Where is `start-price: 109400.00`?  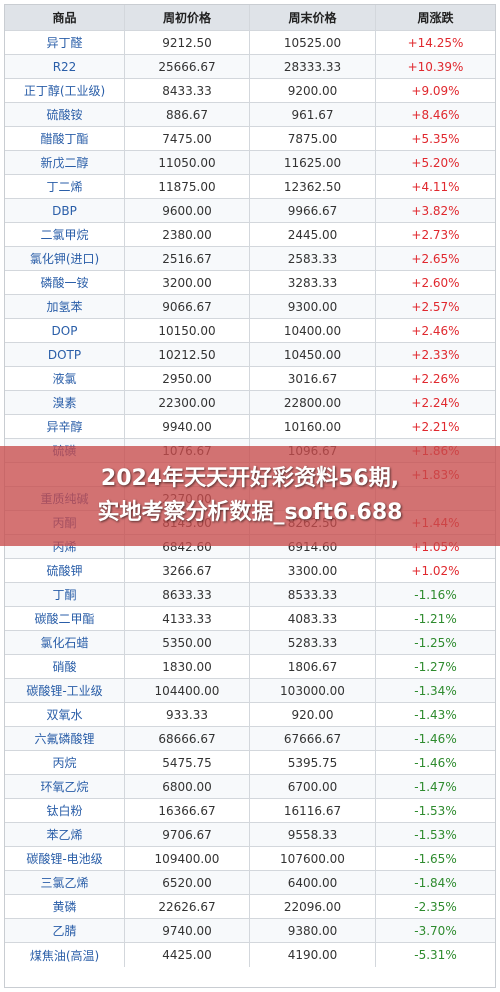
start-price: 109400.00 is located at coordinates (187, 858).